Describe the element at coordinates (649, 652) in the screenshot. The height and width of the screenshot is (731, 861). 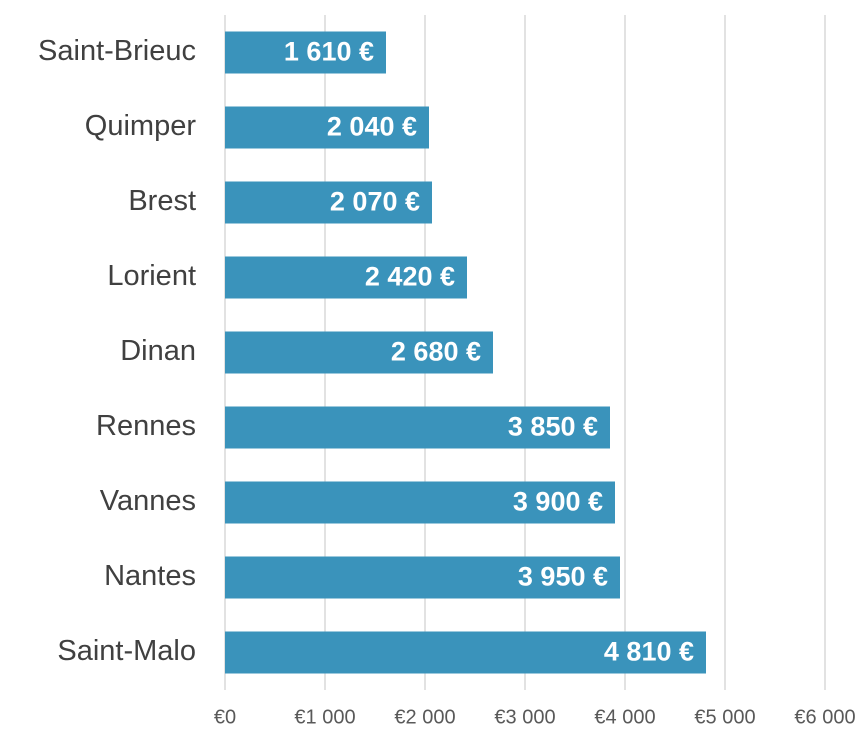
I see `value-label: 4 810 €` at that location.